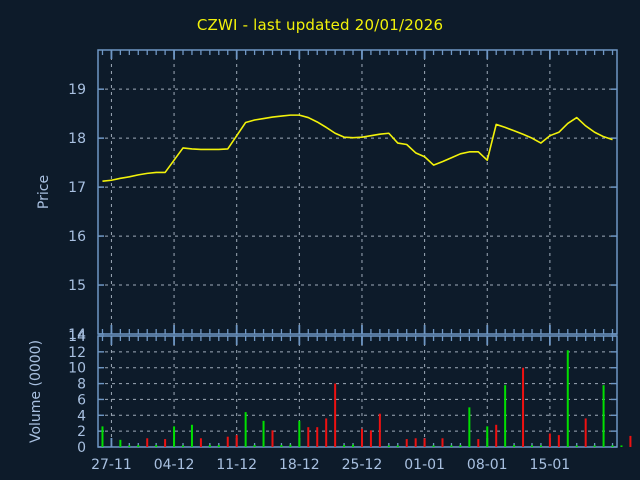  I want to click on x-axis-tick-label: 15-01, so click(550, 465).